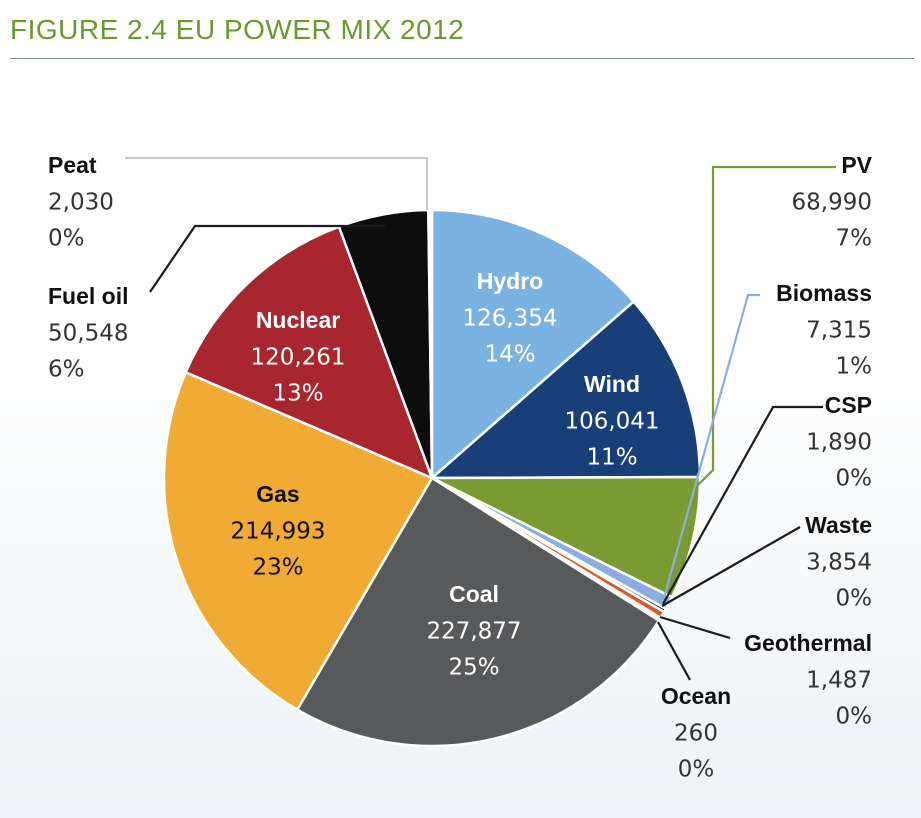 The image size is (921, 818). Describe the element at coordinates (854, 599) in the screenshot. I see `slice-label-pct-waste: 0%` at that location.